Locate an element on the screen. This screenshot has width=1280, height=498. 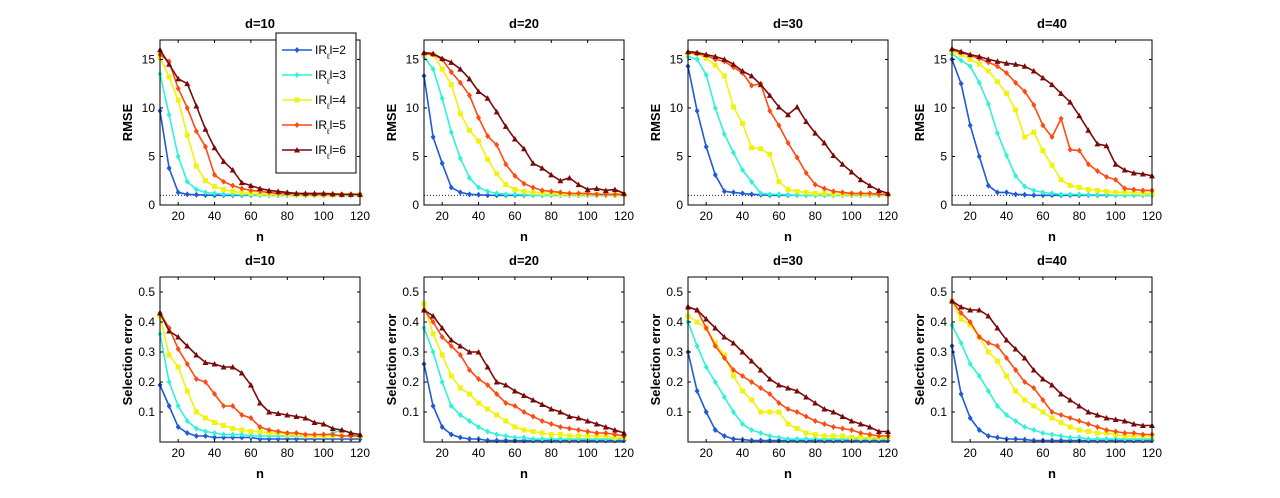
x-tick-label: 20 is located at coordinates (971, 216).